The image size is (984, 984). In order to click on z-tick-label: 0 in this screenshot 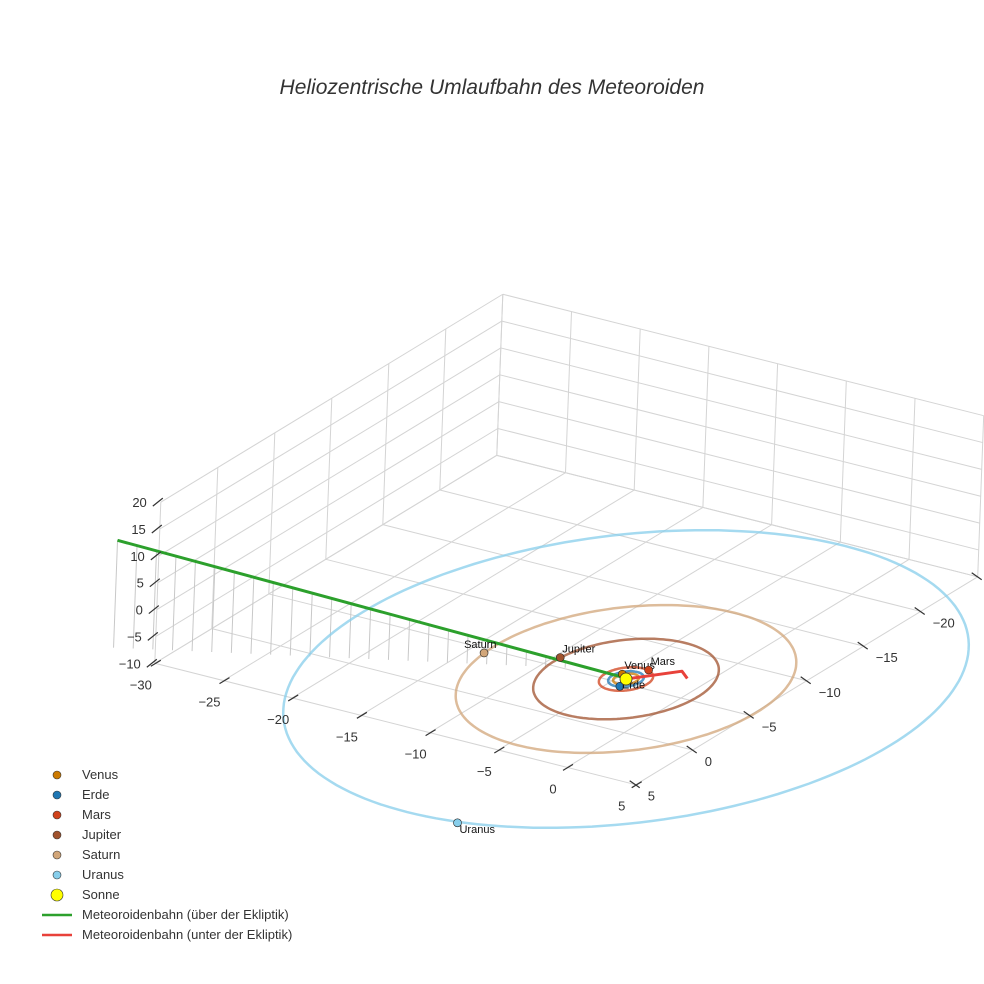, I will do `click(139, 610)`.